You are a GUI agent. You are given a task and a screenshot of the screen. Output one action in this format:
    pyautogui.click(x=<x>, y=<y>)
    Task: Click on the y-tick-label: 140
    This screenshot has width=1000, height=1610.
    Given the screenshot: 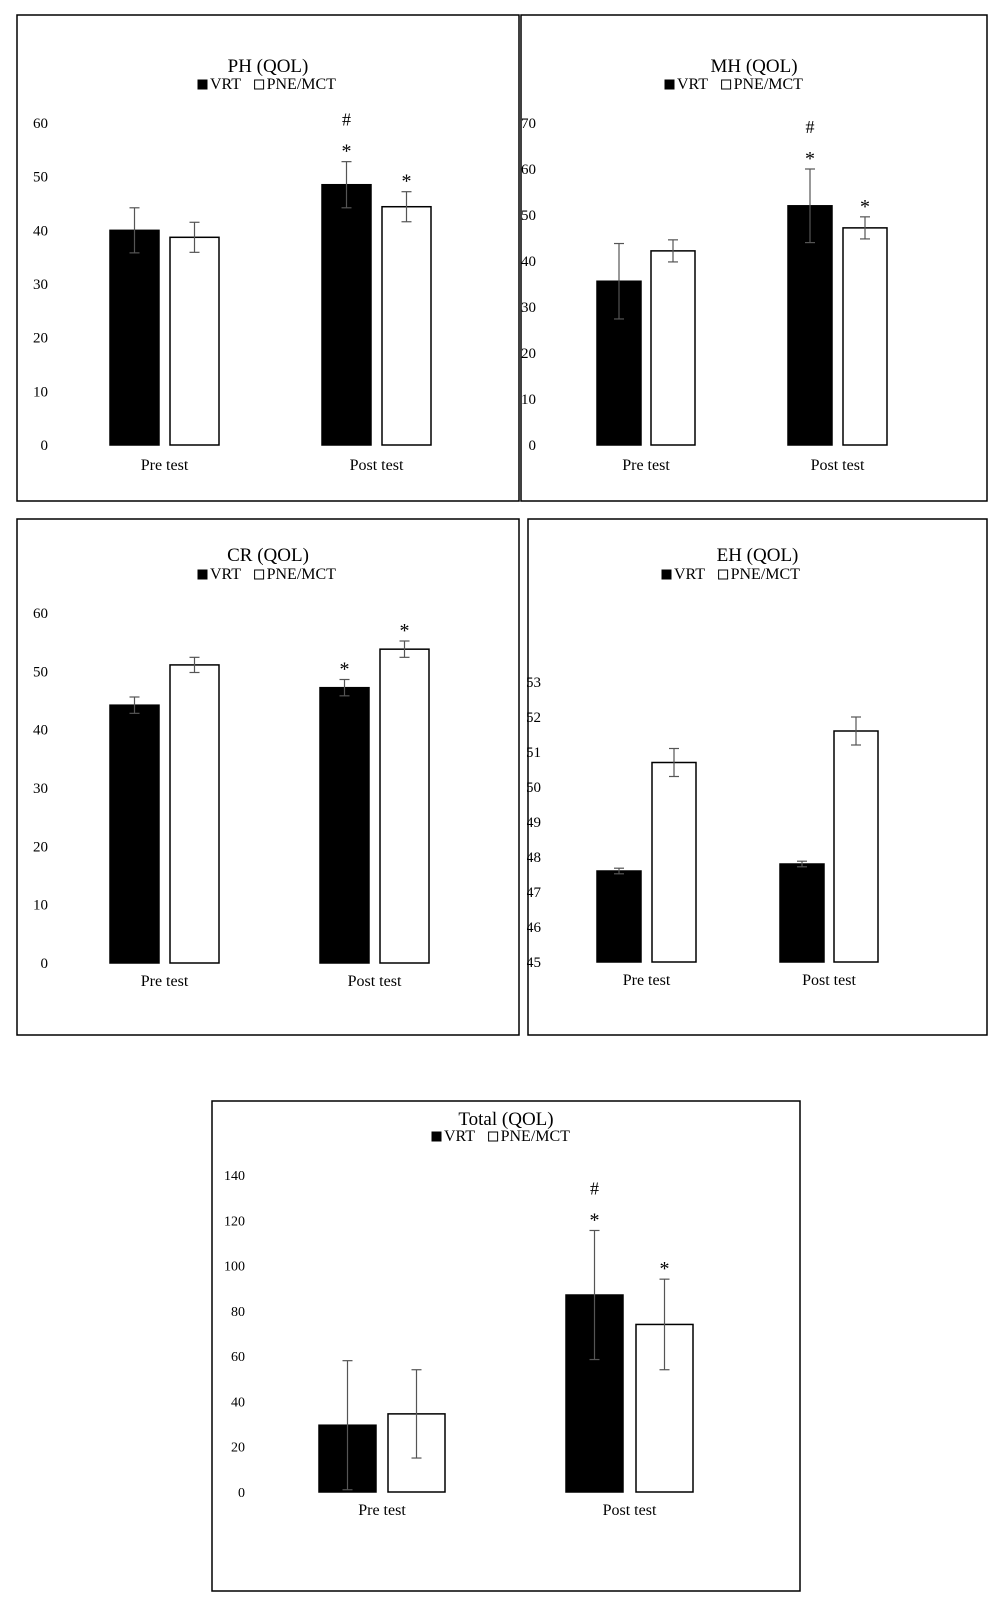 What is the action you would take?
    pyautogui.click(x=234, y=1176)
    